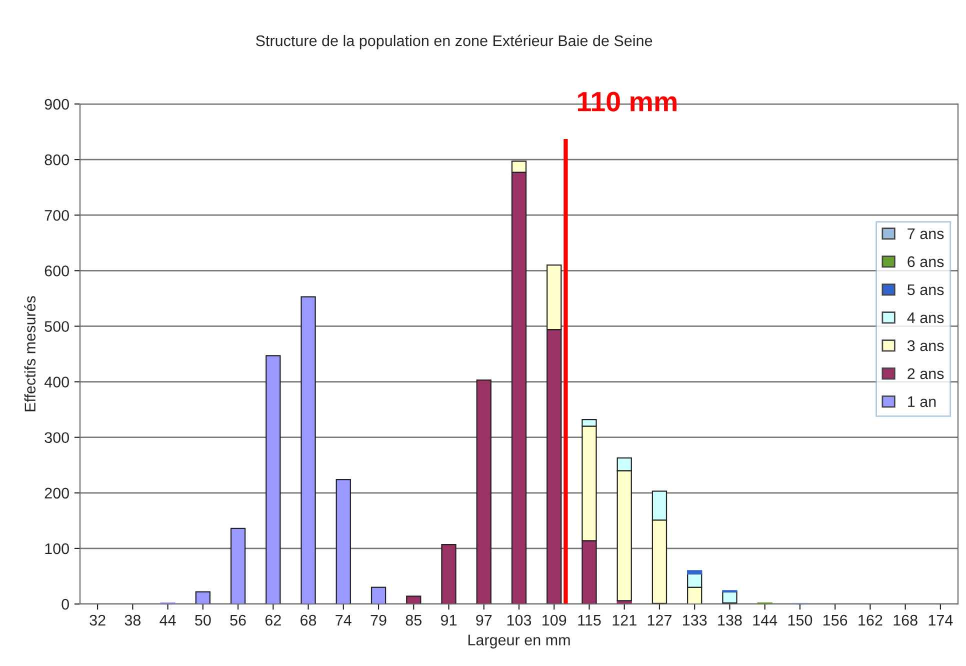  What do you see at coordinates (414, 620) in the screenshot?
I see `x-tick-label: 85` at bounding box center [414, 620].